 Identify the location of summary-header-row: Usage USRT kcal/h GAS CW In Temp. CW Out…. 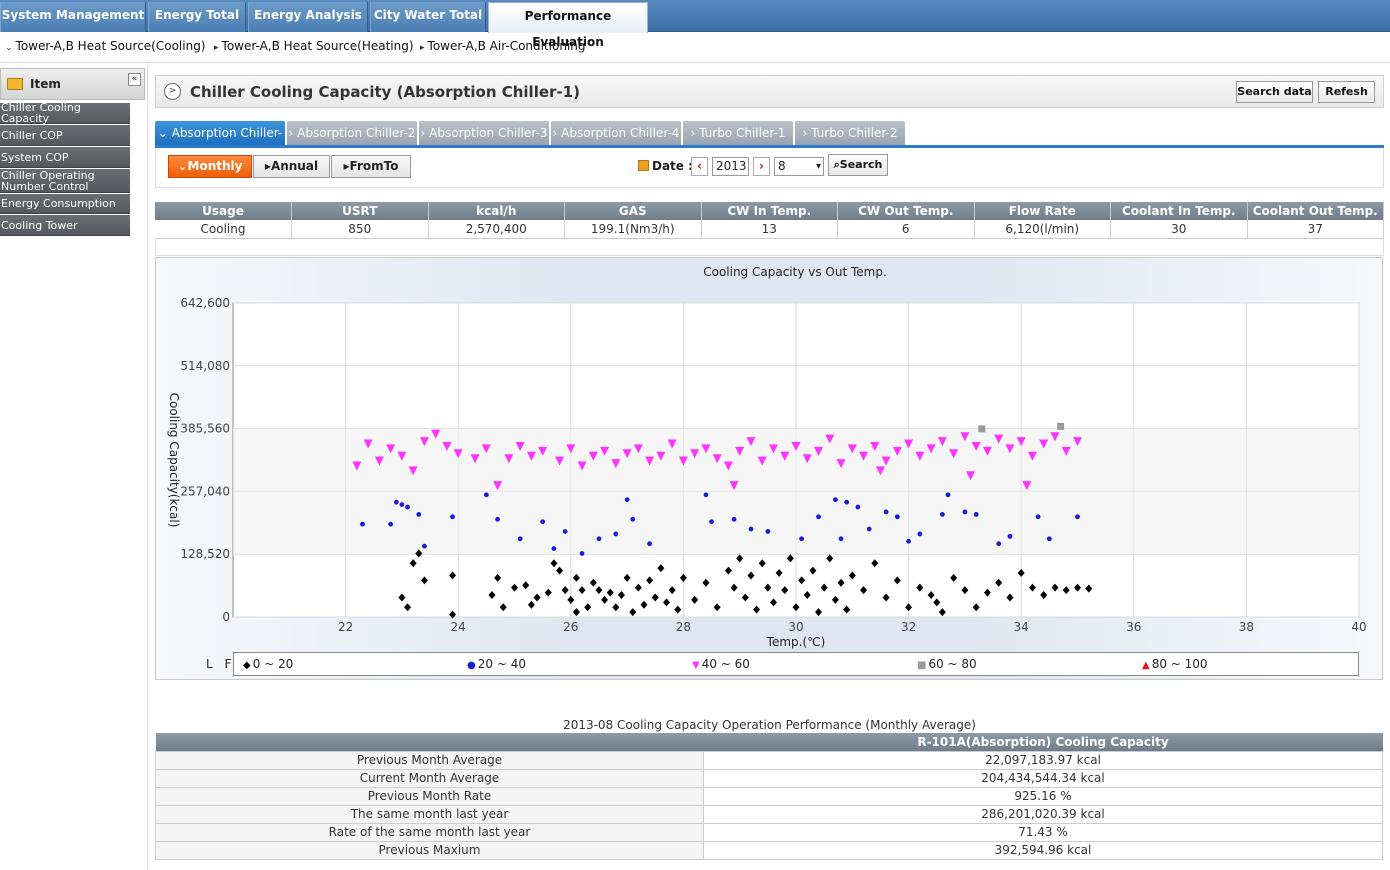
(769, 211).